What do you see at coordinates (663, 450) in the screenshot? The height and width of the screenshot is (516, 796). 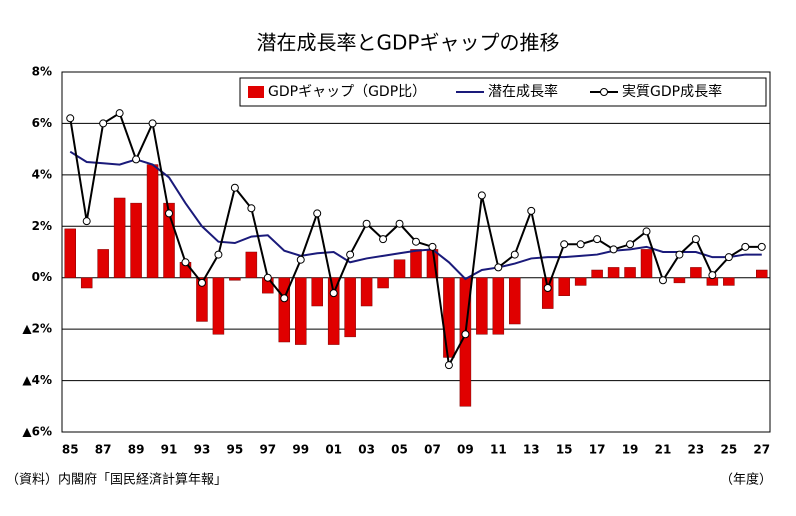 I see `x-tick-label: 21` at bounding box center [663, 450].